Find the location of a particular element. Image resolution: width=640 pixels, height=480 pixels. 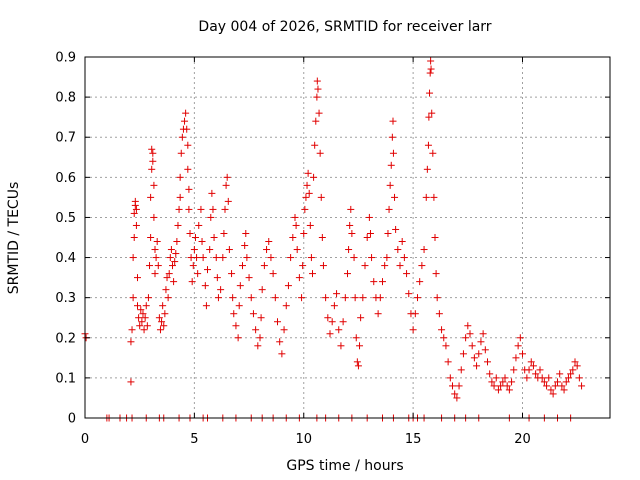

x-tick-label: 5 is located at coordinates (194, 439).